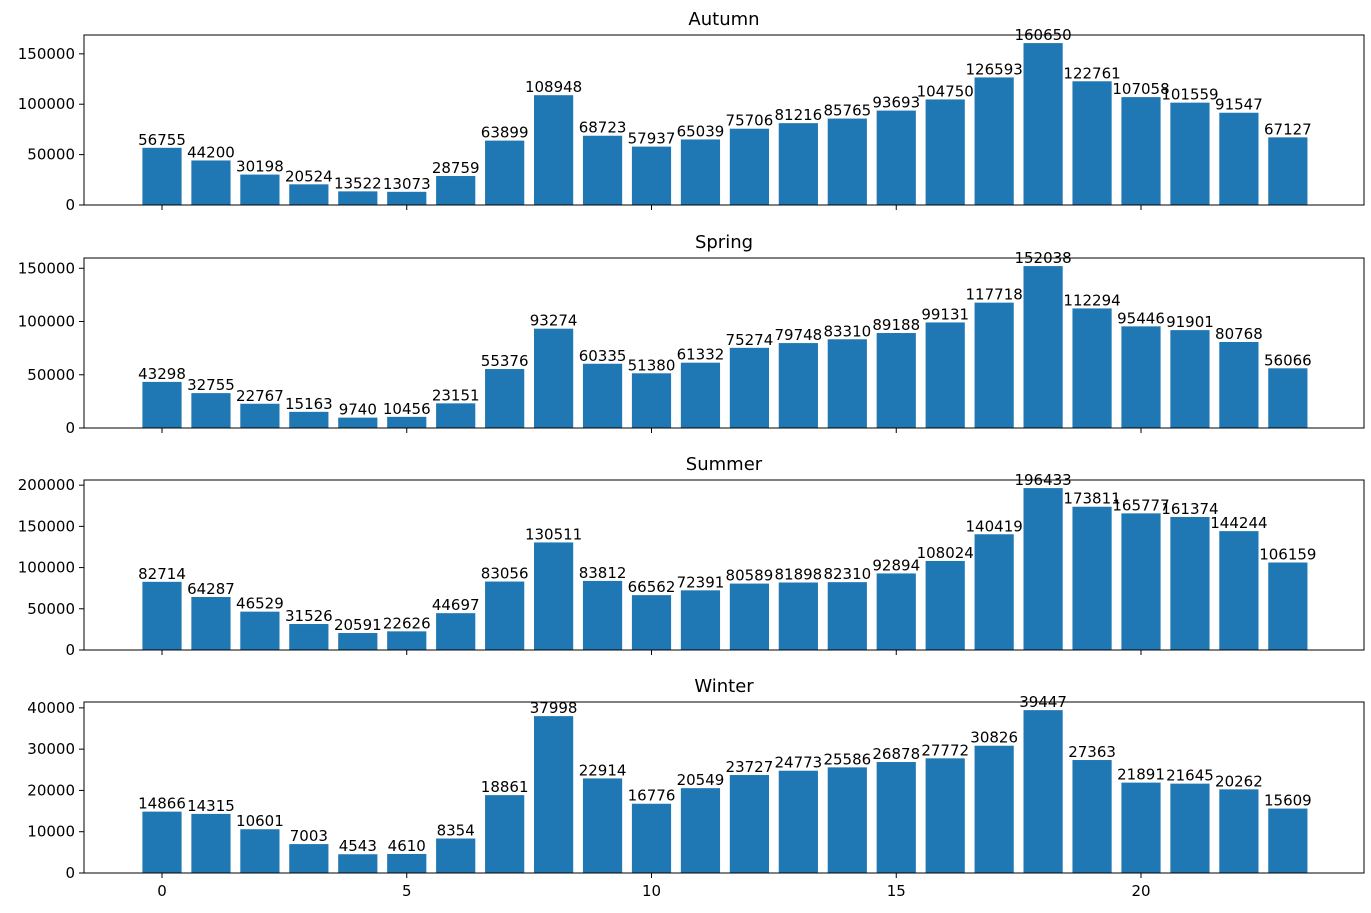  Describe the element at coordinates (309, 616) in the screenshot. I see `data-label: 31526` at that location.